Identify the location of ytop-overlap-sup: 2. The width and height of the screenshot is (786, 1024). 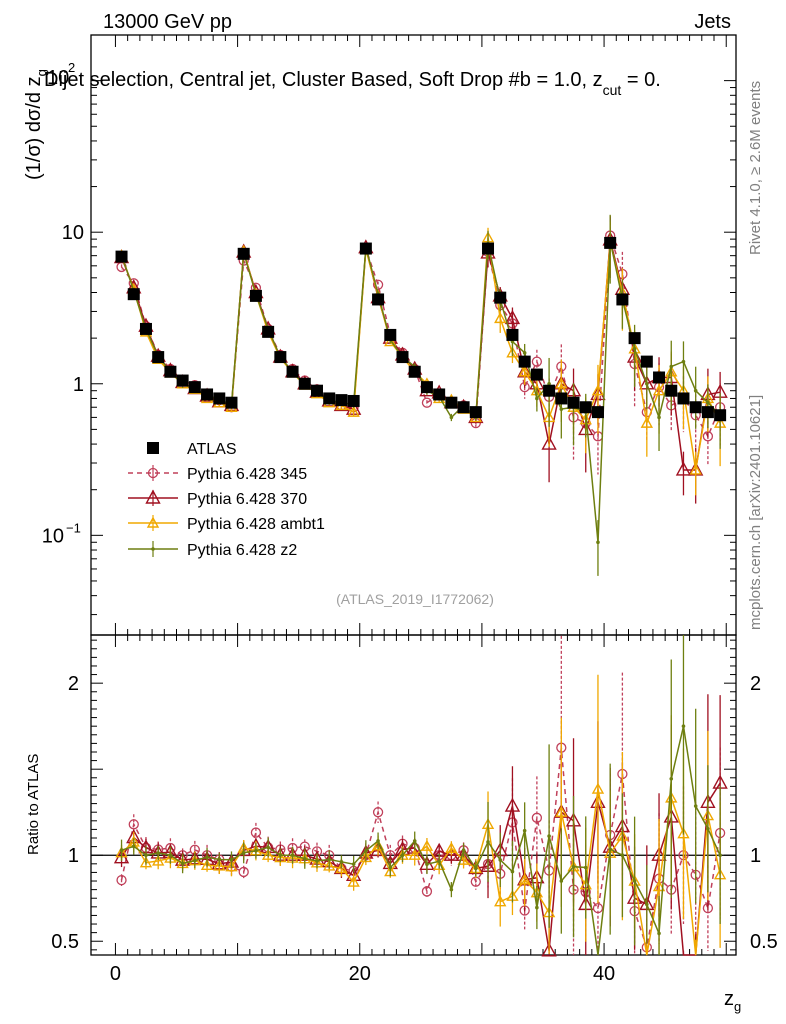
(71, 67).